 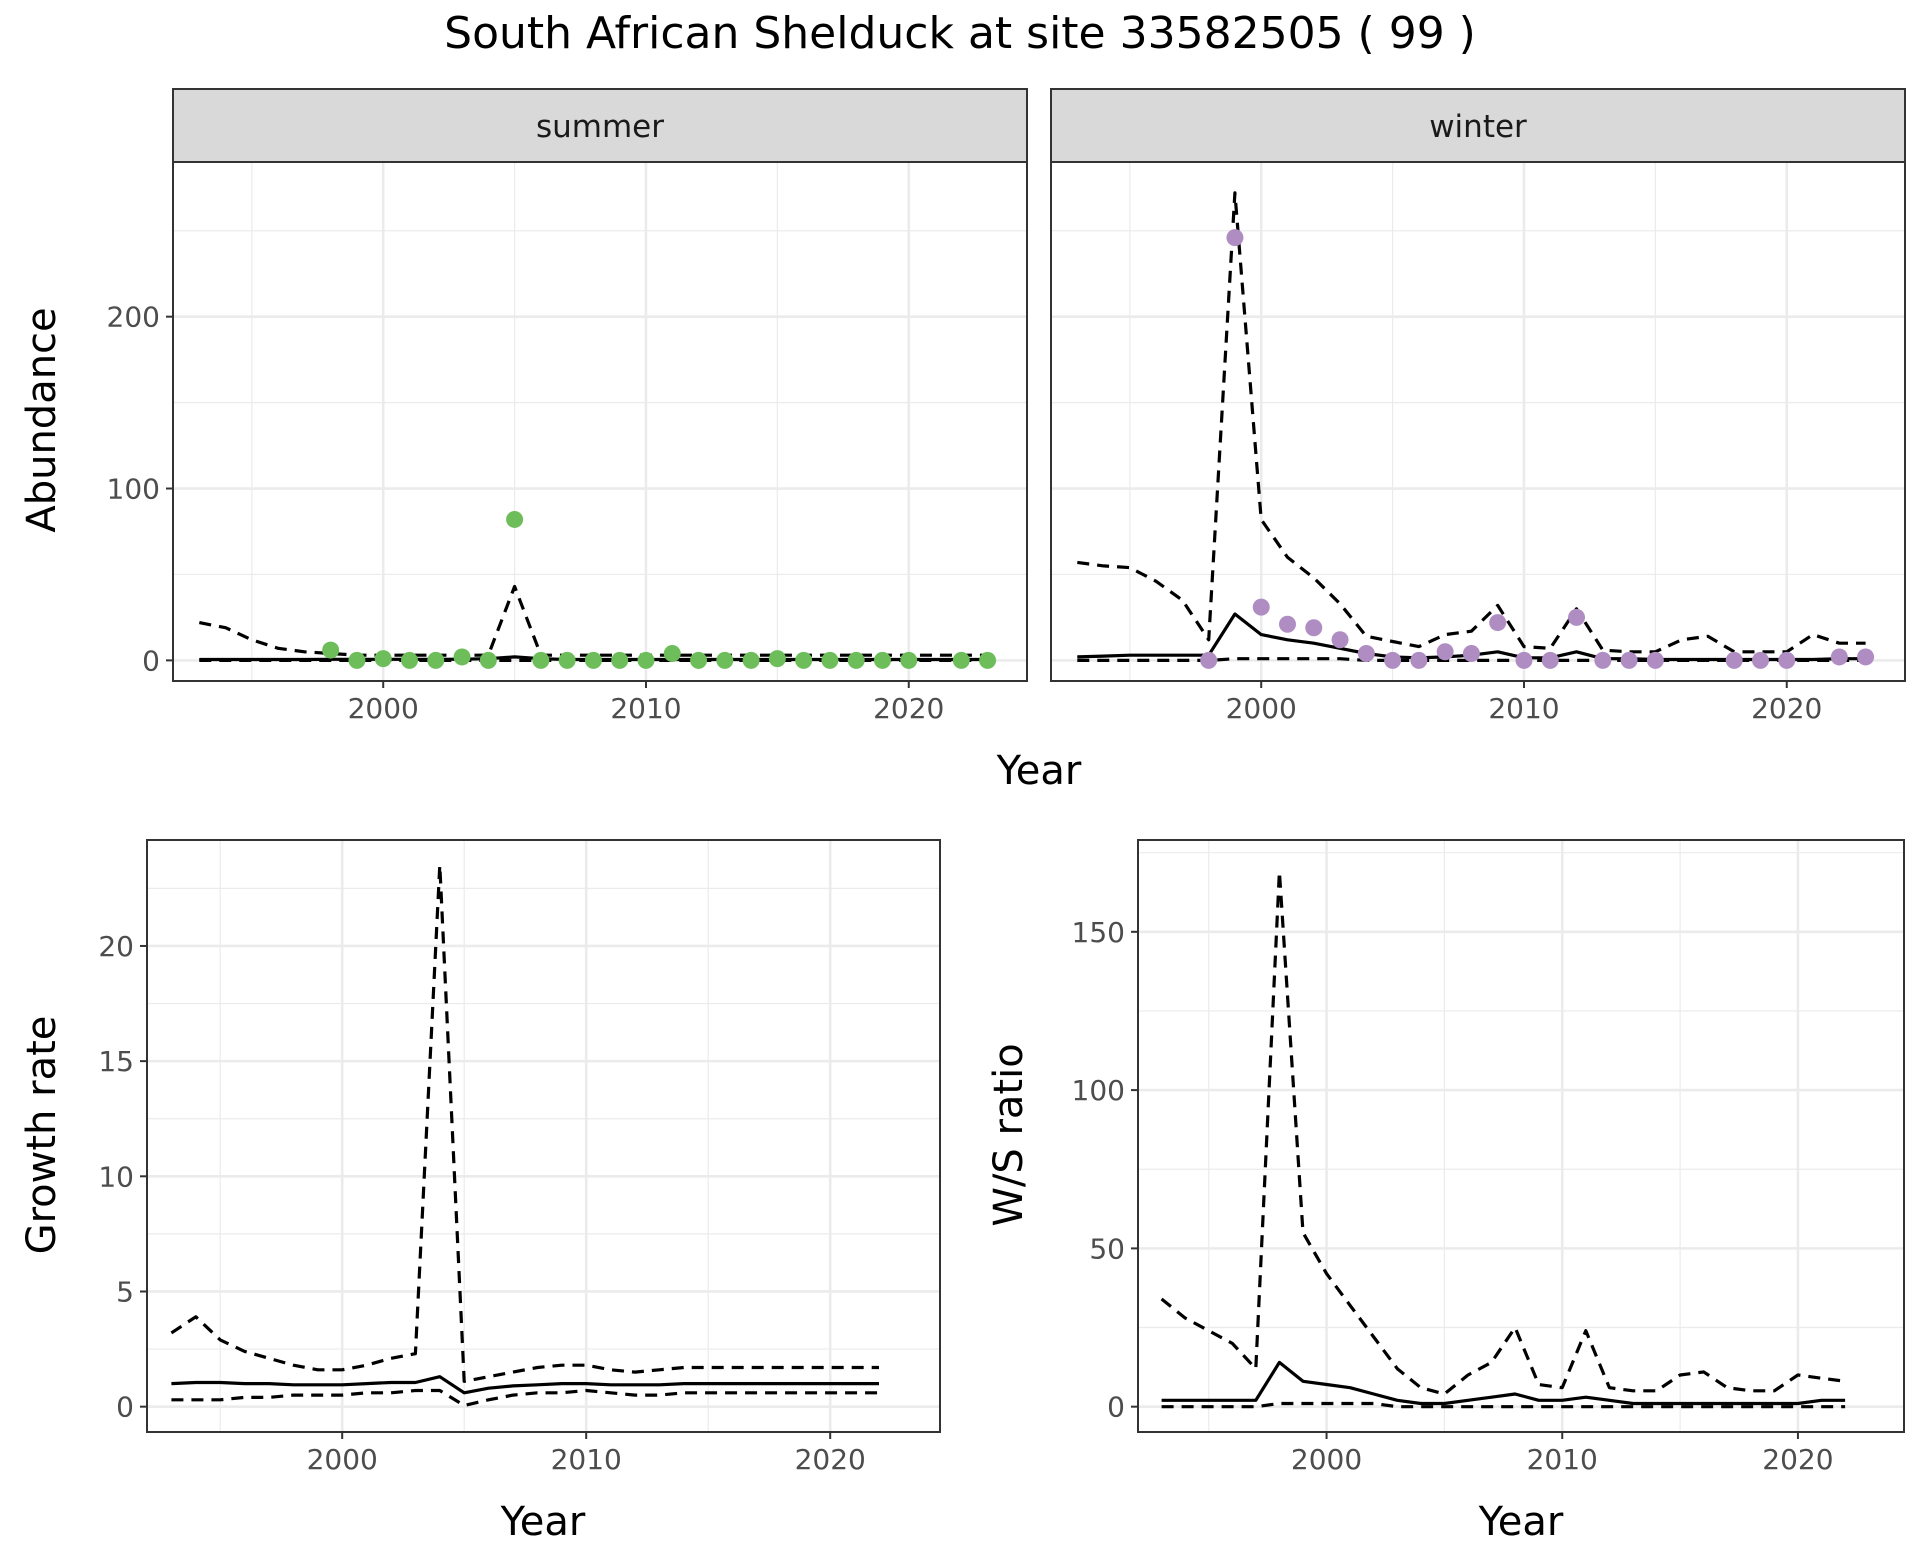 I want to click on strip-label-winter: winter, so click(x=1478, y=127).